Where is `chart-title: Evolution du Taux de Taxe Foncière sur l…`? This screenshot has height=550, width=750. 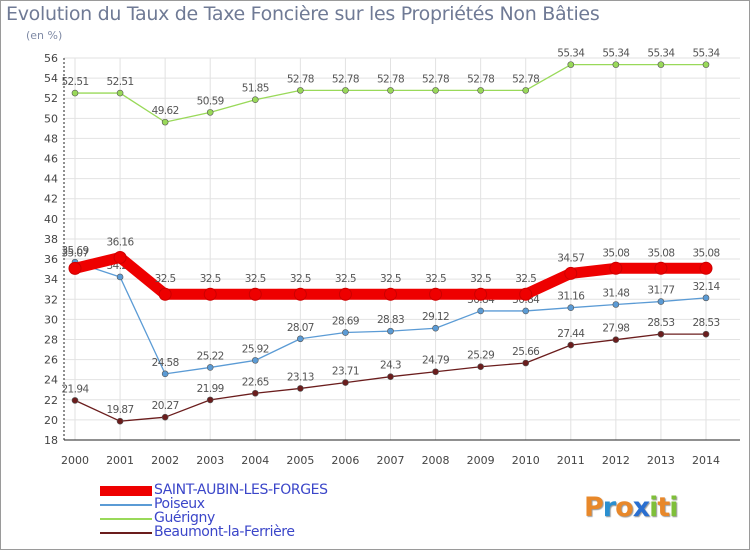
chart-title: Evolution du Taux de Taxe Foncière sur l… is located at coordinates (303, 14).